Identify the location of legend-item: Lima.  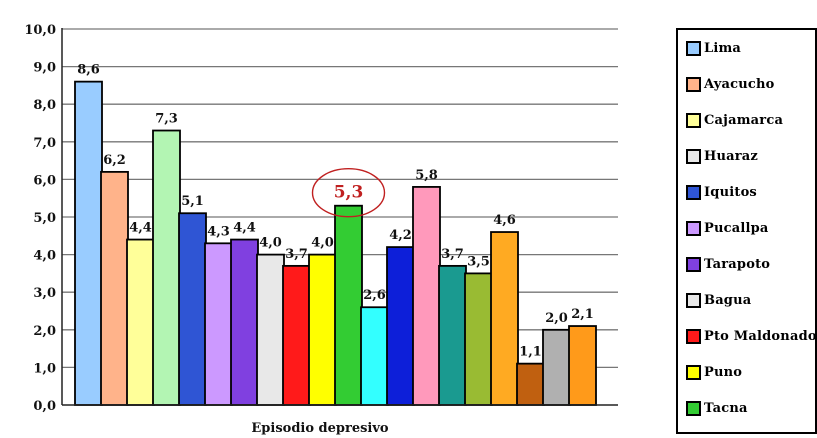
(713, 48).